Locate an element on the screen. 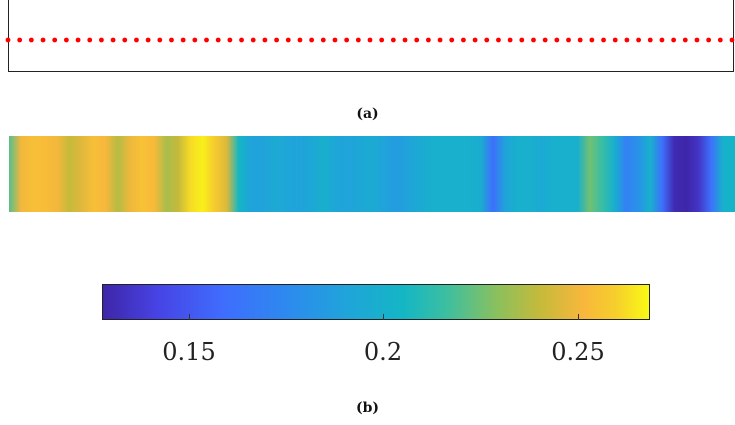  sensor-dot-row is located at coordinates (370, 40).